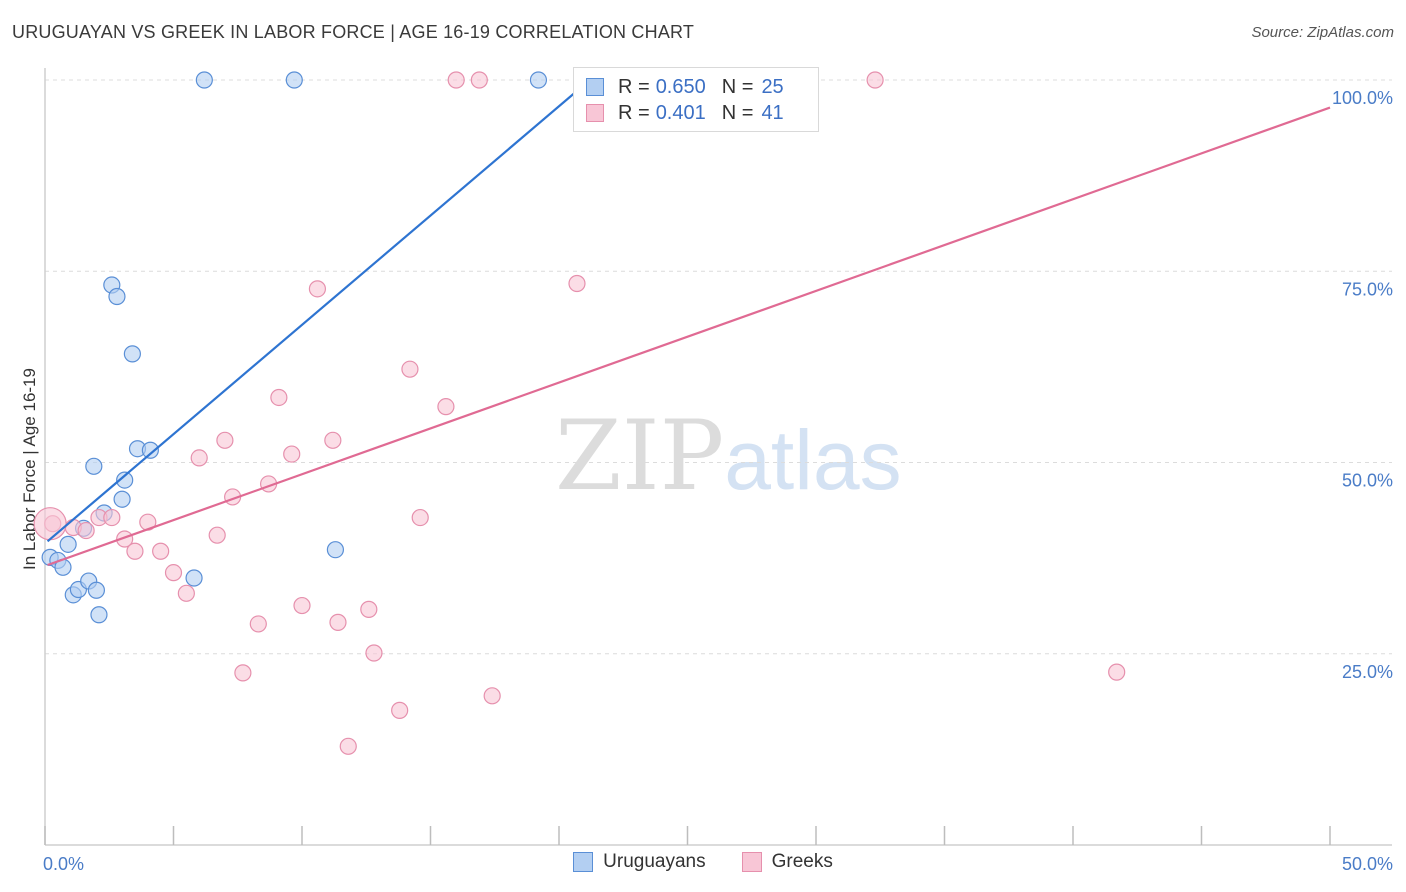 The width and height of the screenshot is (1406, 892). What do you see at coordinates (802, 861) in the screenshot?
I see `legend-label-greeks: Greeks` at bounding box center [802, 861].